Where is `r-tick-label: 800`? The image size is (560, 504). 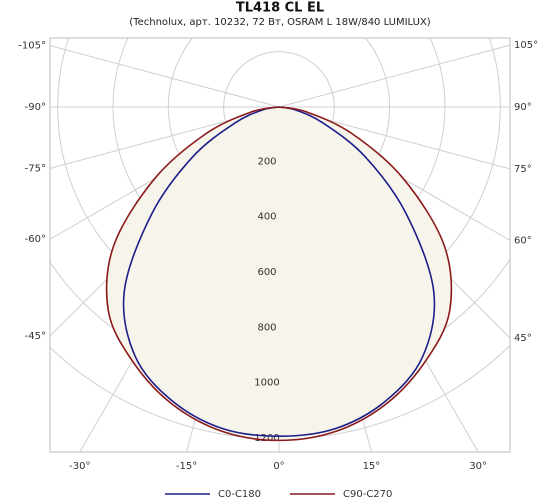
r-tick-label: 800 is located at coordinates (266, 327).